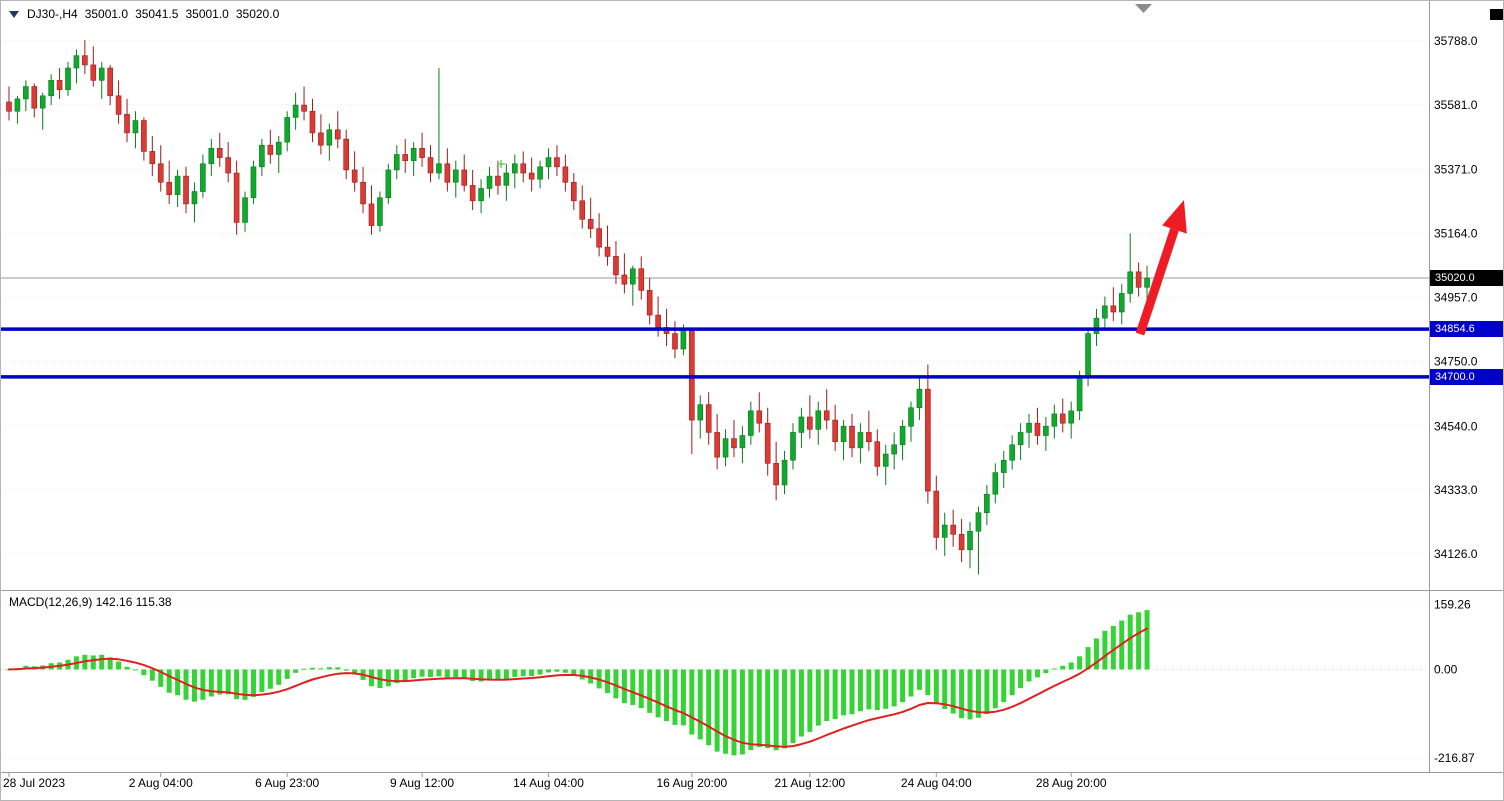  I want to click on macd-axis-labels: 159.26 0.00 -216.87, so click(1454, 681).